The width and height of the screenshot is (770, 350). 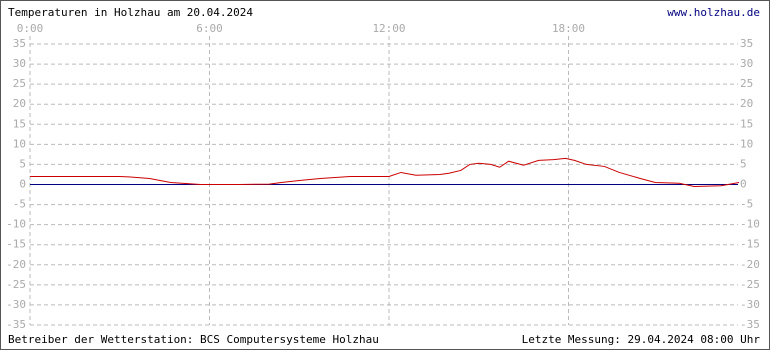 I want to click on x-tick-label: 18:00, so click(x=568, y=28).